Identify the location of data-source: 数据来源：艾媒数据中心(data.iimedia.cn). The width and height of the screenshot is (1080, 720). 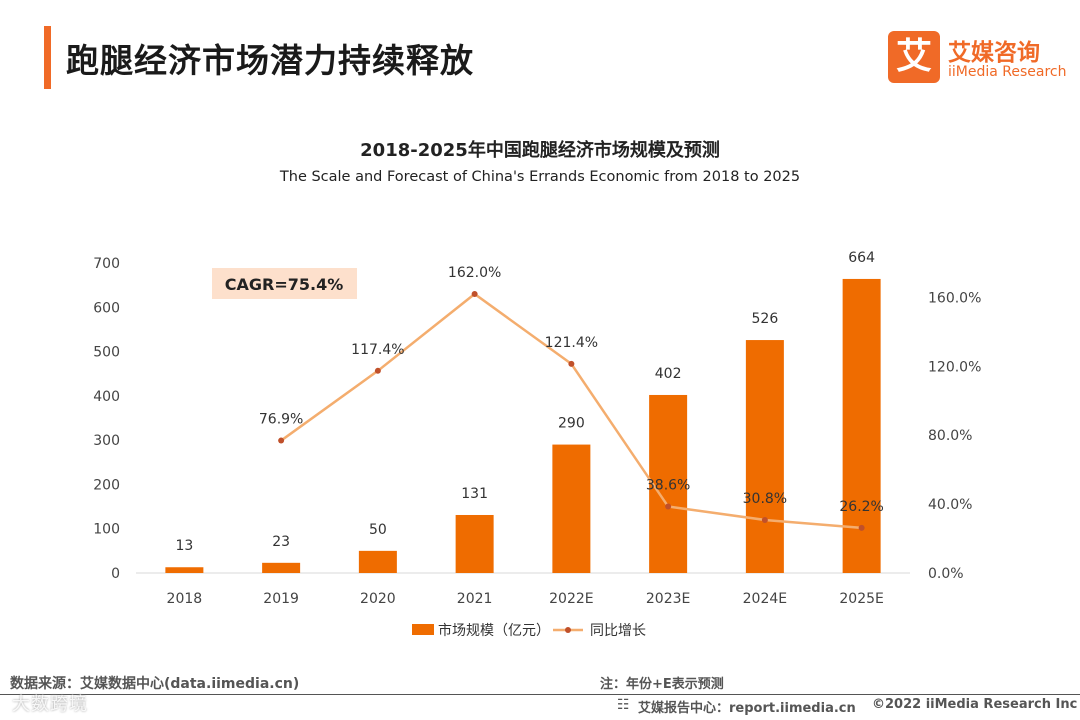
(155, 684).